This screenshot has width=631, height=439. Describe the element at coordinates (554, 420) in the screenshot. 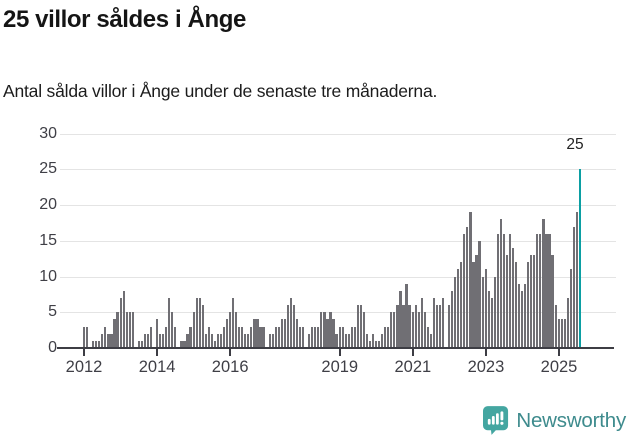

I see `newsworthy-logo: Newsworthy` at that location.